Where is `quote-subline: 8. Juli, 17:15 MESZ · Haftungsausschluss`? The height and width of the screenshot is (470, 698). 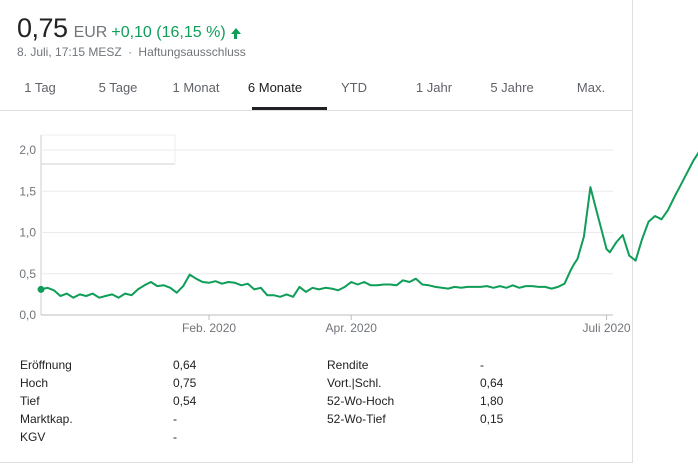 quote-subline: 8. Juli, 17:15 MESZ · Haftungsausschluss is located at coordinates (131, 52).